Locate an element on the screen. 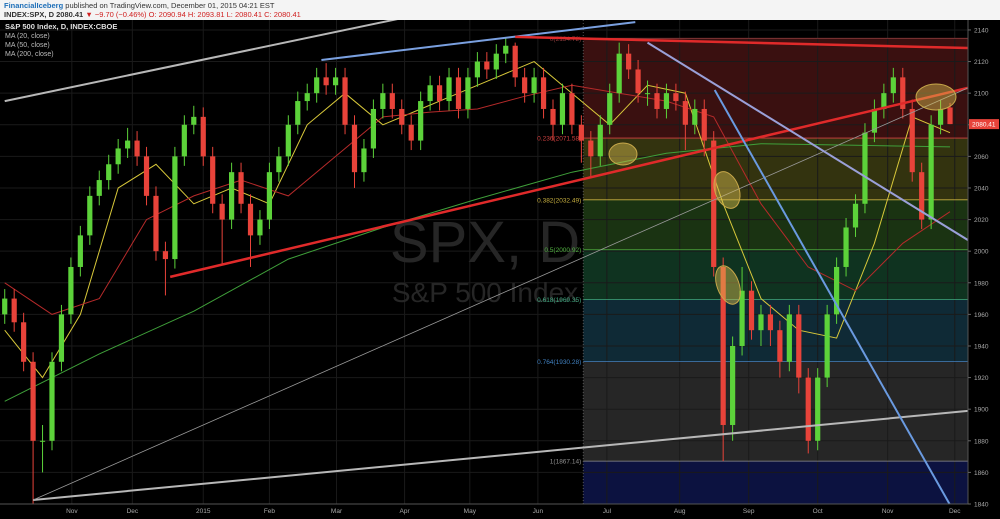 This screenshot has height=519, width=1000. watermark-name: S&P 500 Index is located at coordinates (485, 292).